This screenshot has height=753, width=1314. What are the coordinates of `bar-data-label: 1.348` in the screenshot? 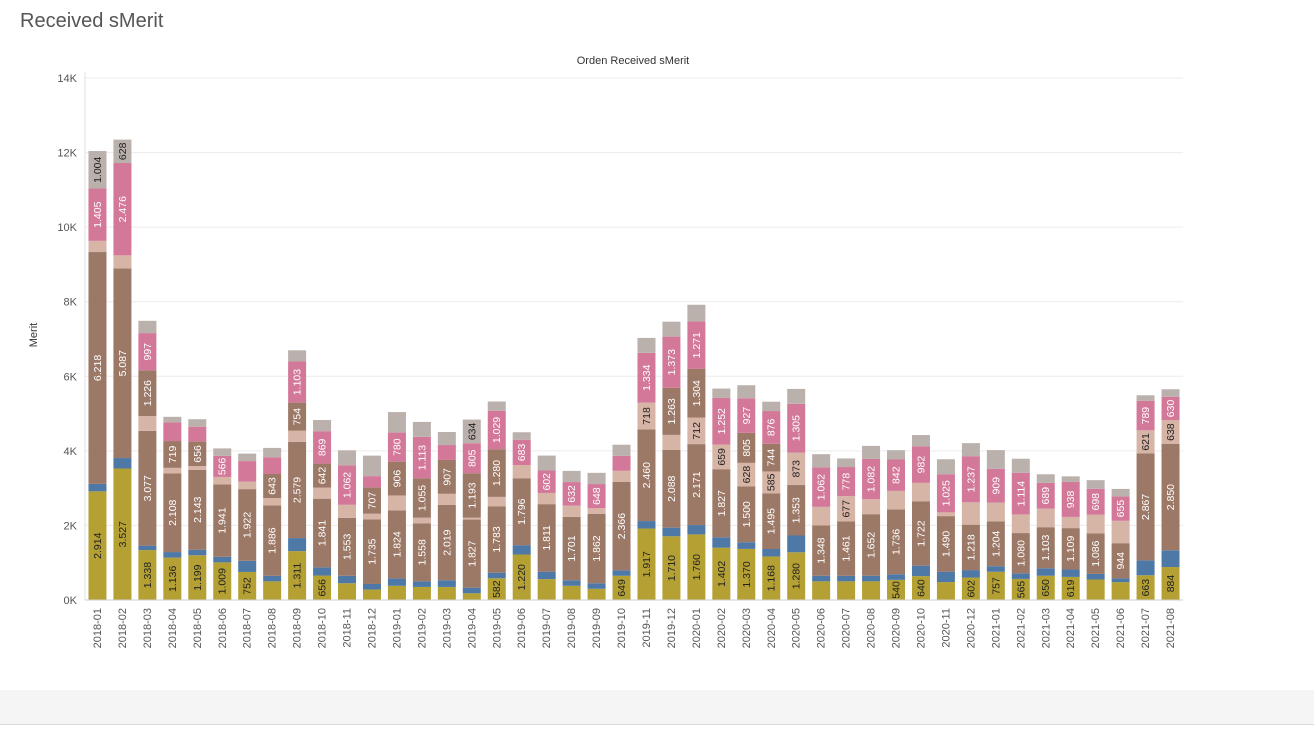 It's located at (822, 550).